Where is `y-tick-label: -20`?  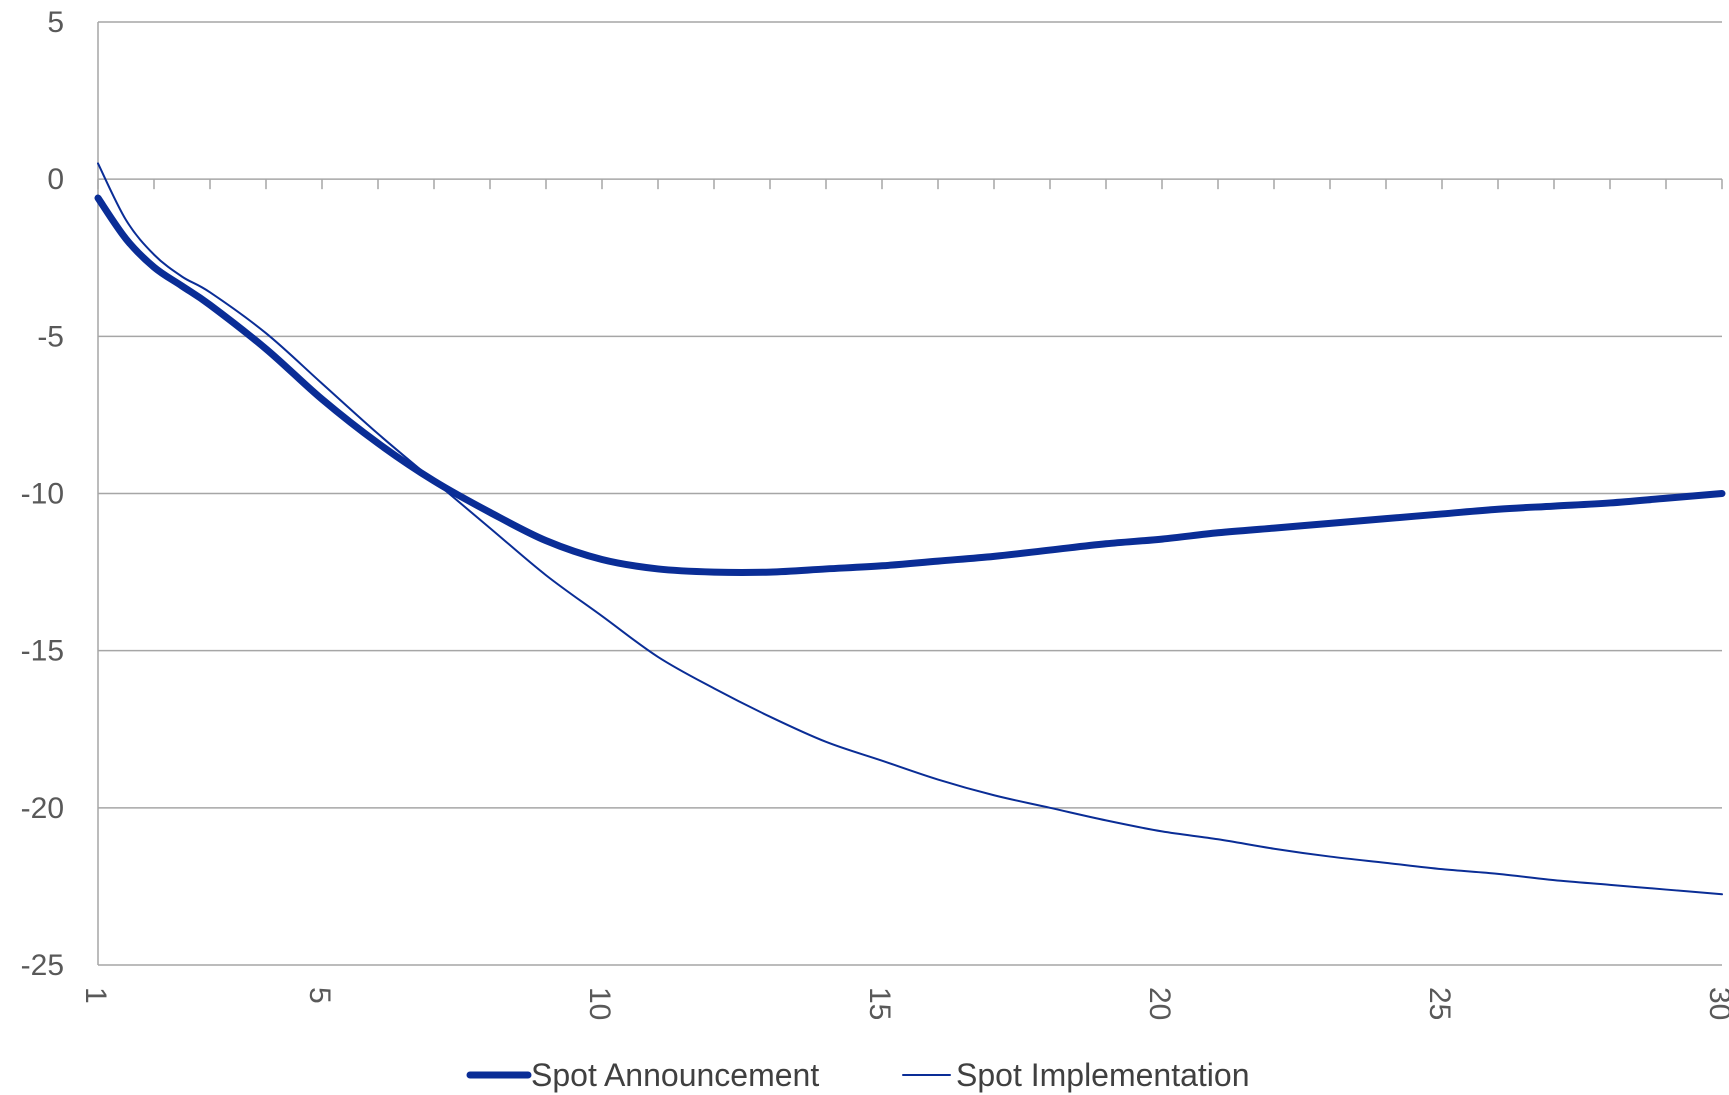
y-tick-label: -20 is located at coordinates (42, 808).